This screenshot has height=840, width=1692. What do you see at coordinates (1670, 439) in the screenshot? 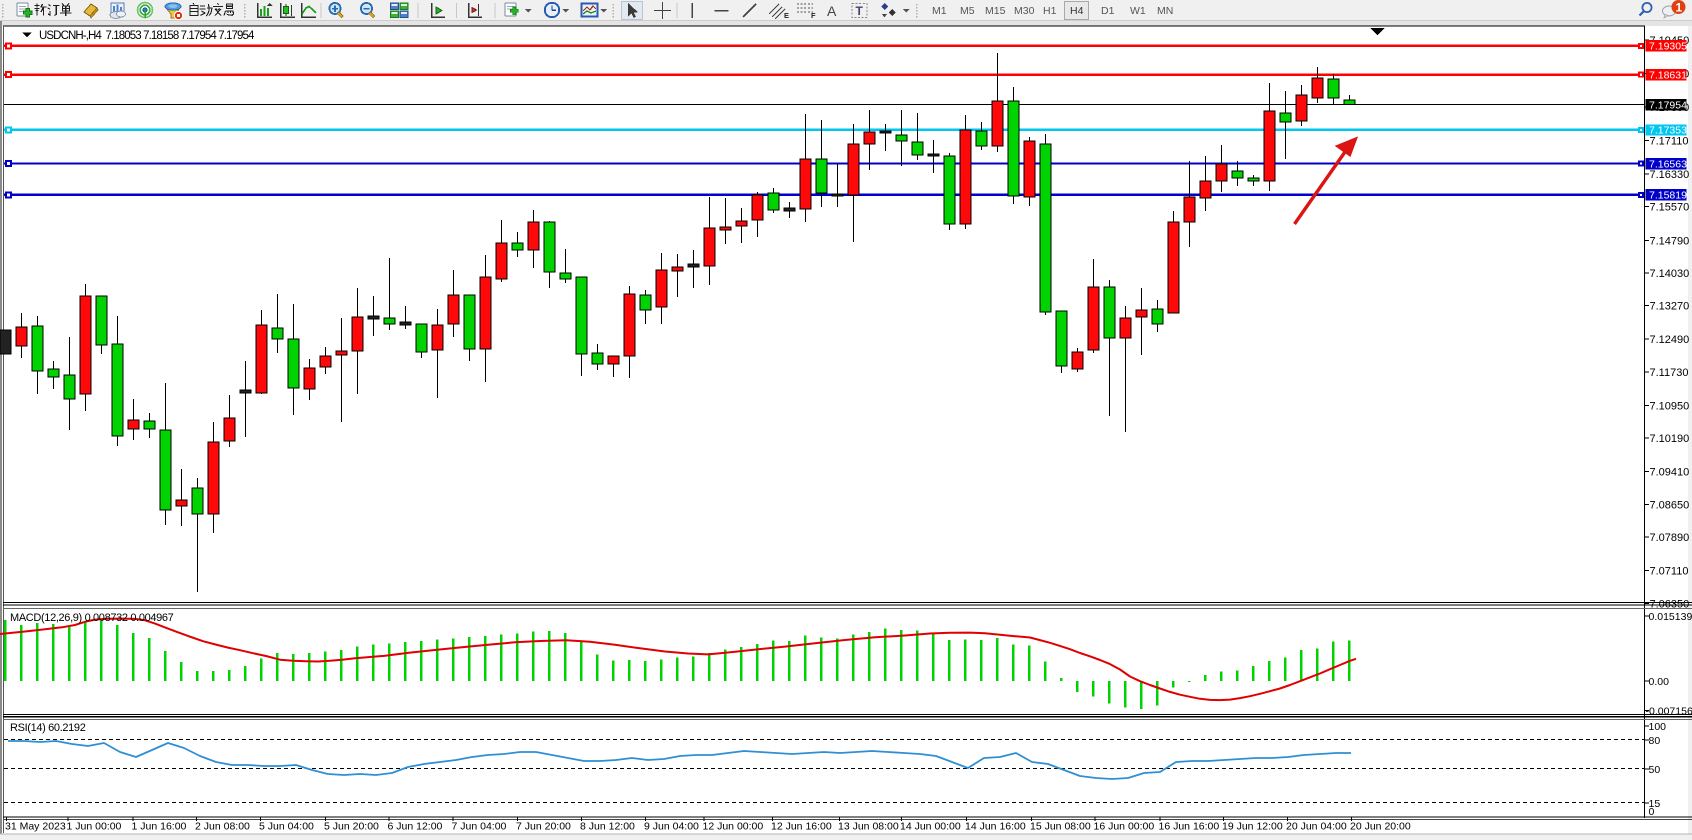
I see `svg-text: 7.10190` at bounding box center [1670, 439].